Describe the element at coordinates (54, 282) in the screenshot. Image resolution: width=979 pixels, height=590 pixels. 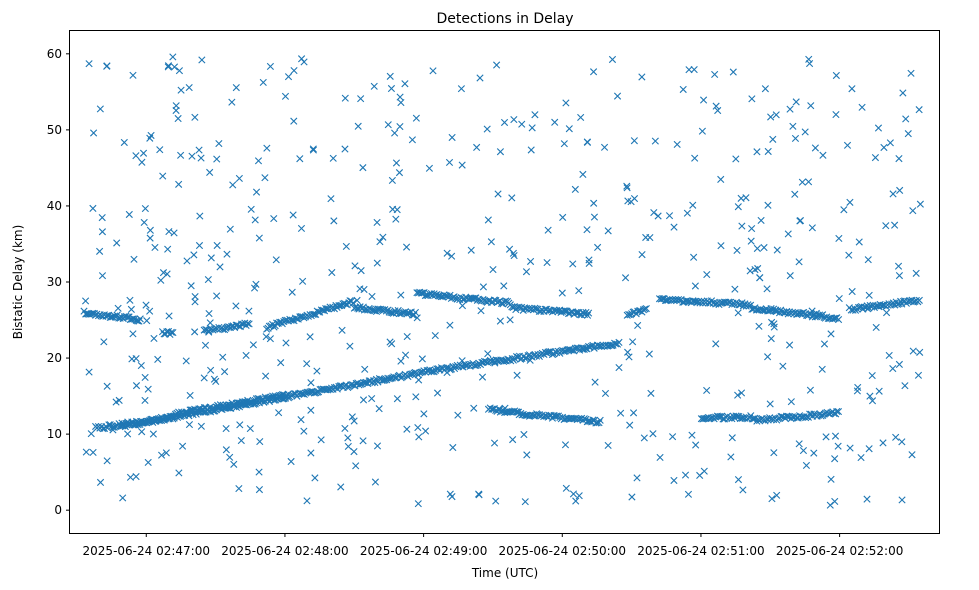
I see `y-tick-label: 30` at that location.